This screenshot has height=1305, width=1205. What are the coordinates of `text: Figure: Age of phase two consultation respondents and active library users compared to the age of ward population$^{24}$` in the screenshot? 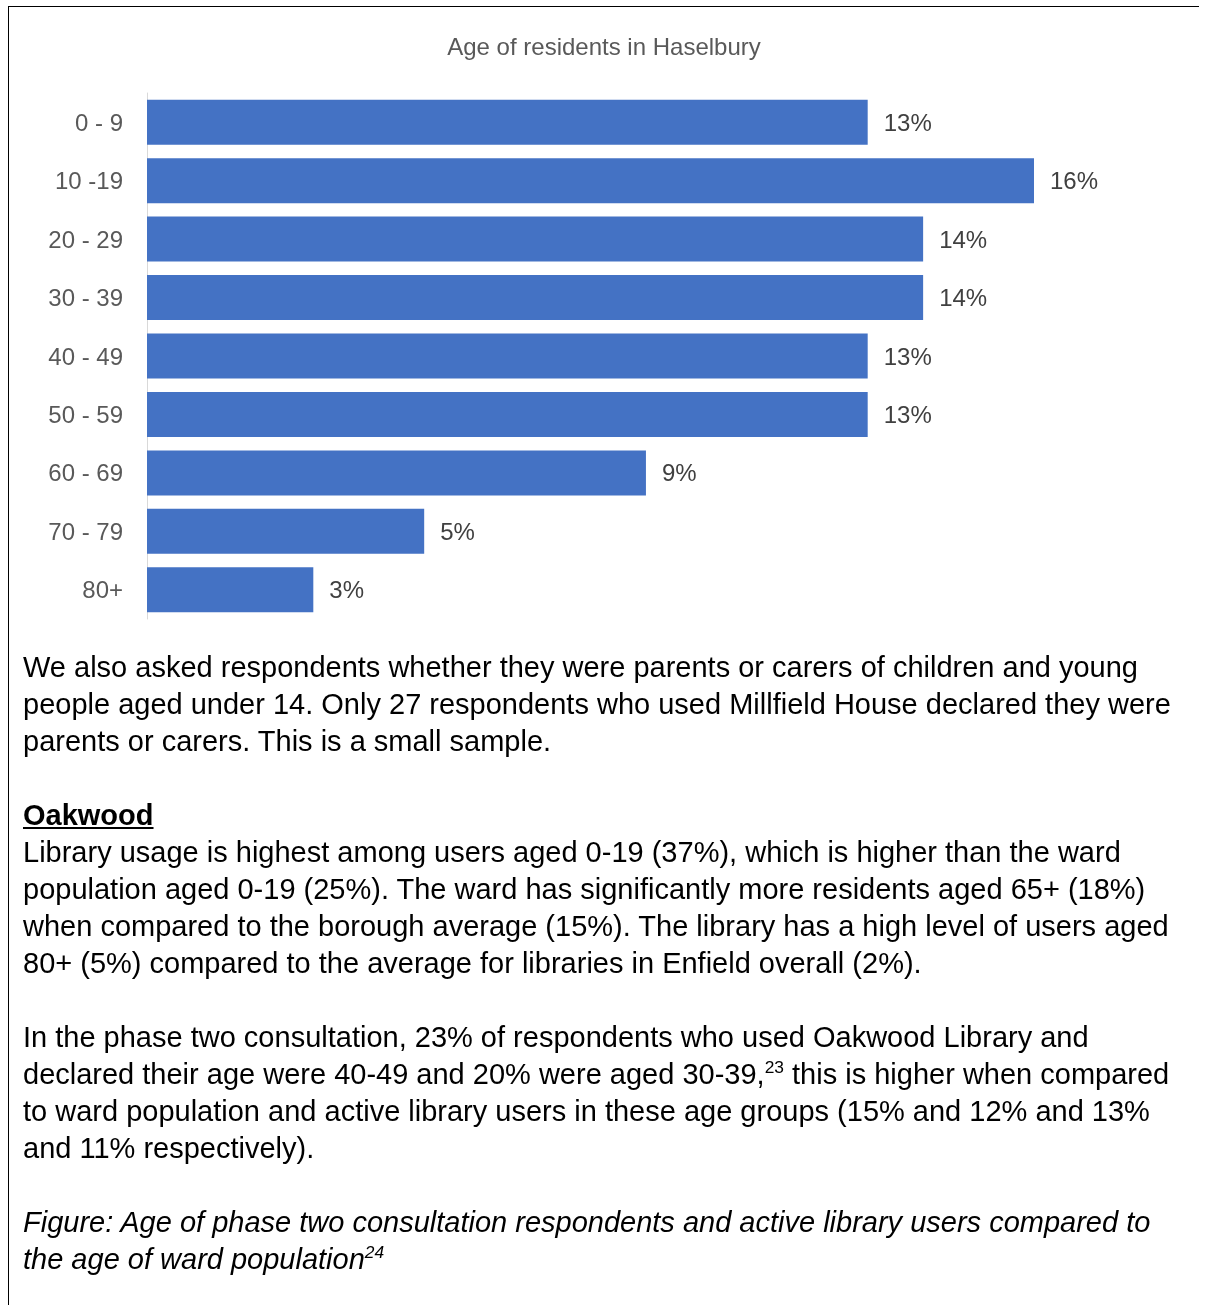 It's located at (587, 1241).